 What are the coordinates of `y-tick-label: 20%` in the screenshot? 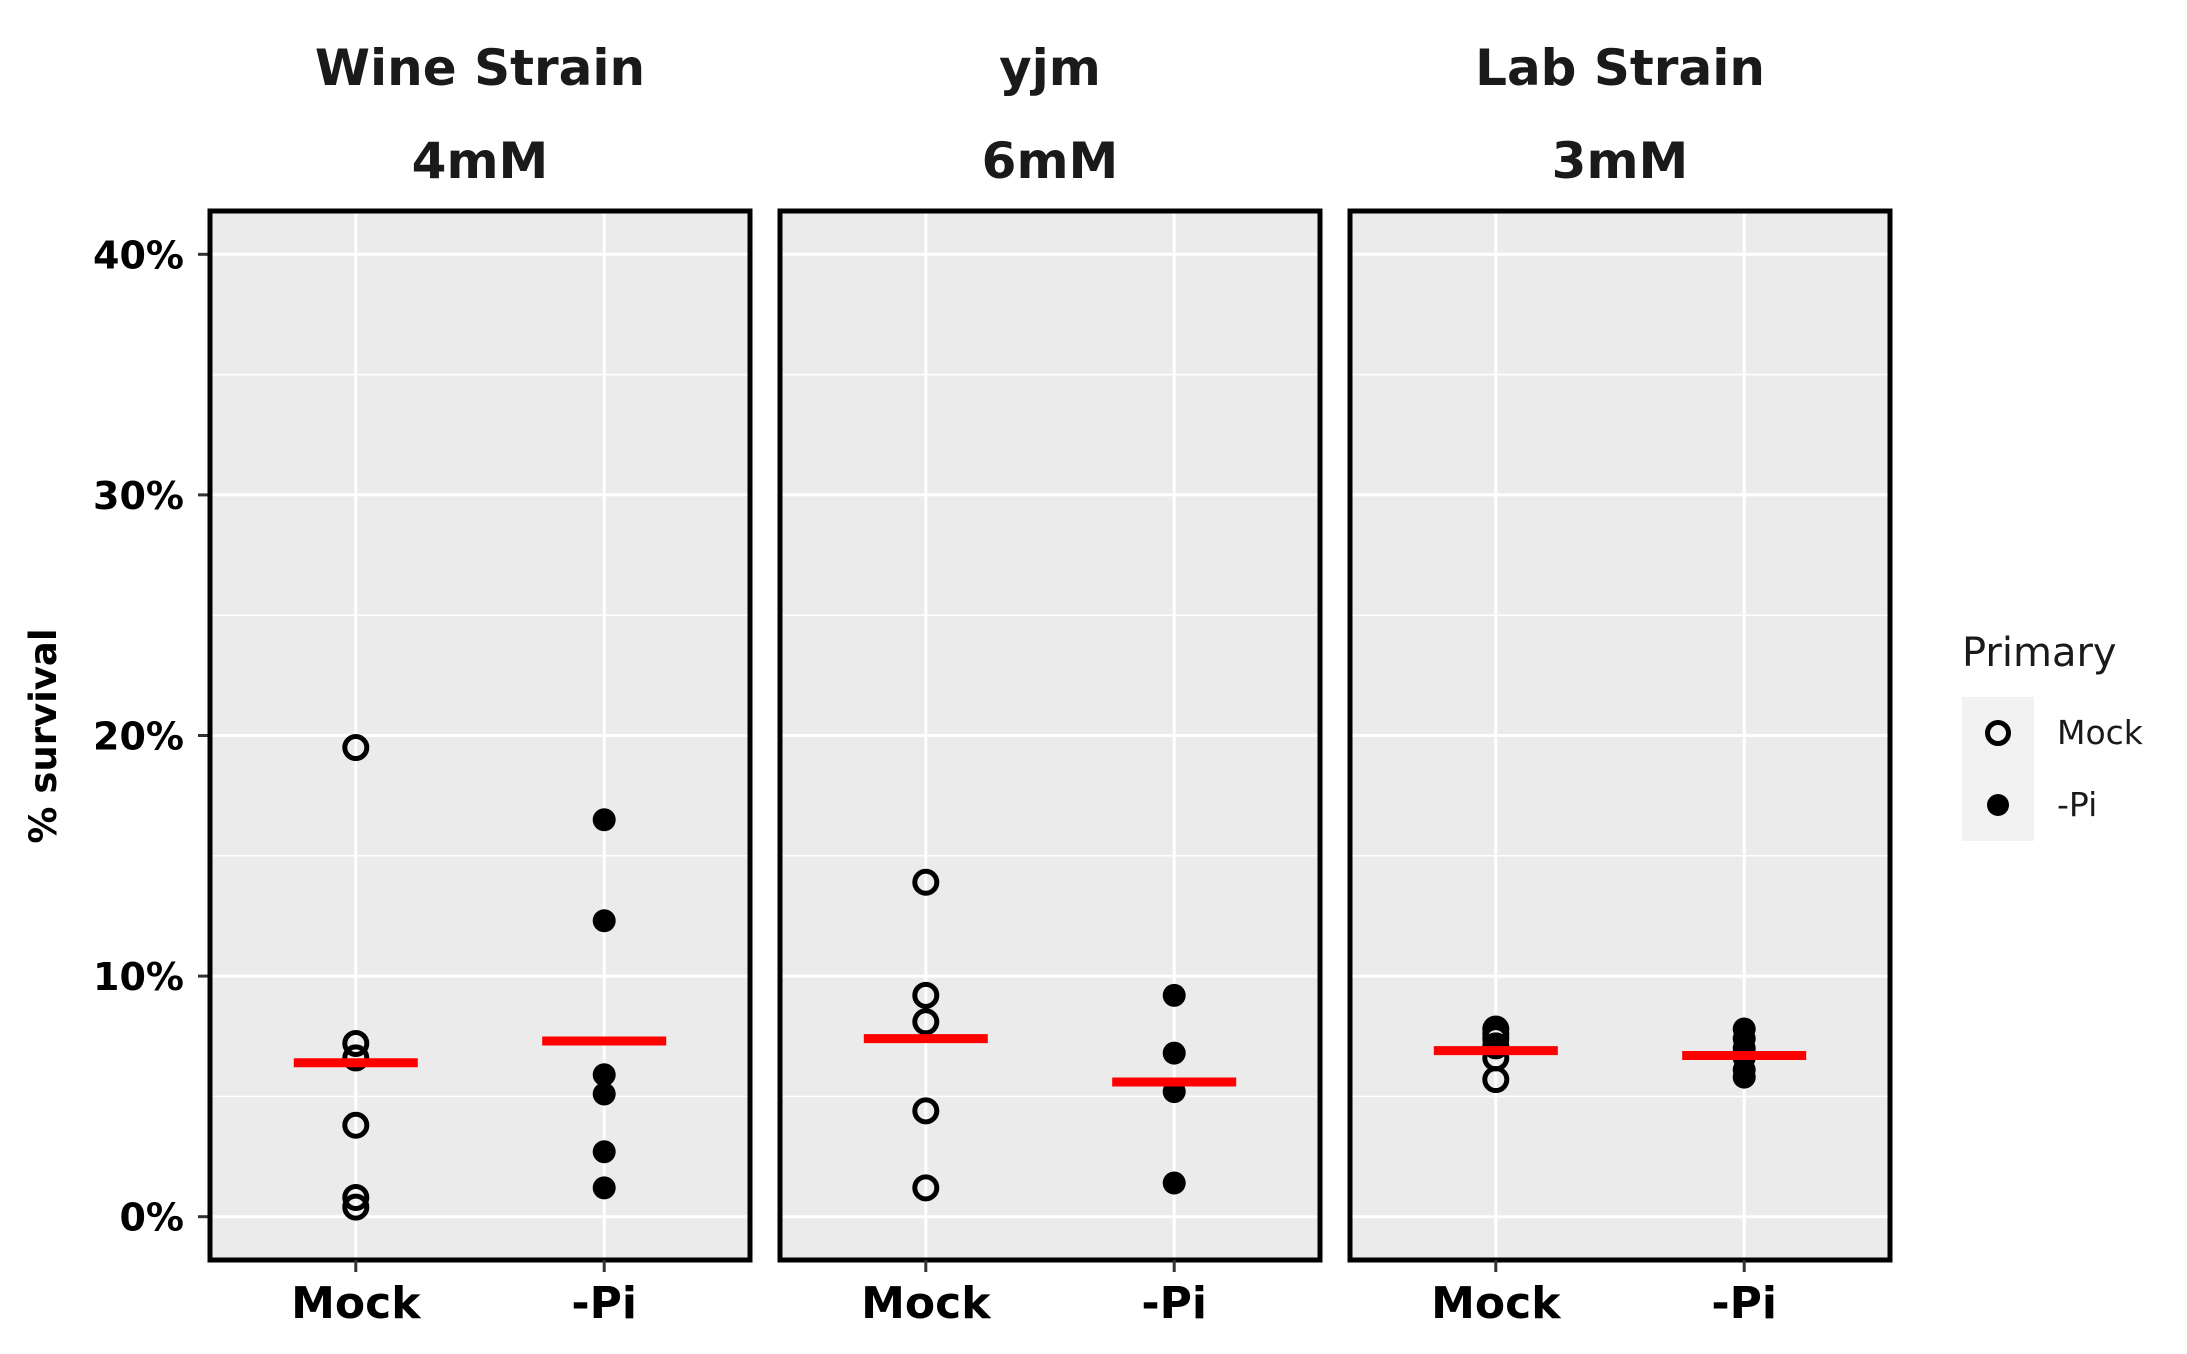 It's located at (138, 737).